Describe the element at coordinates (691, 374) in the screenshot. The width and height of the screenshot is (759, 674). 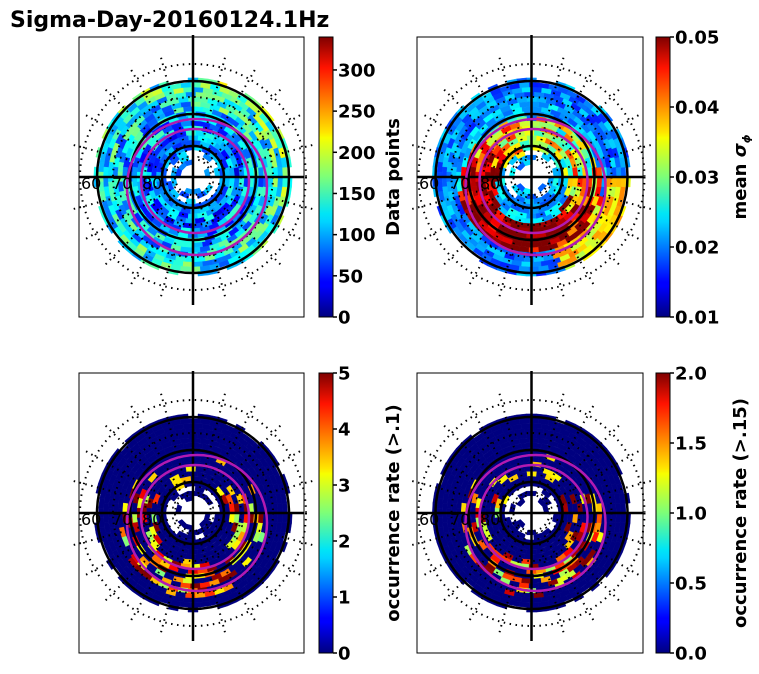
I see `colorbar-tick-label: 2.0` at that location.